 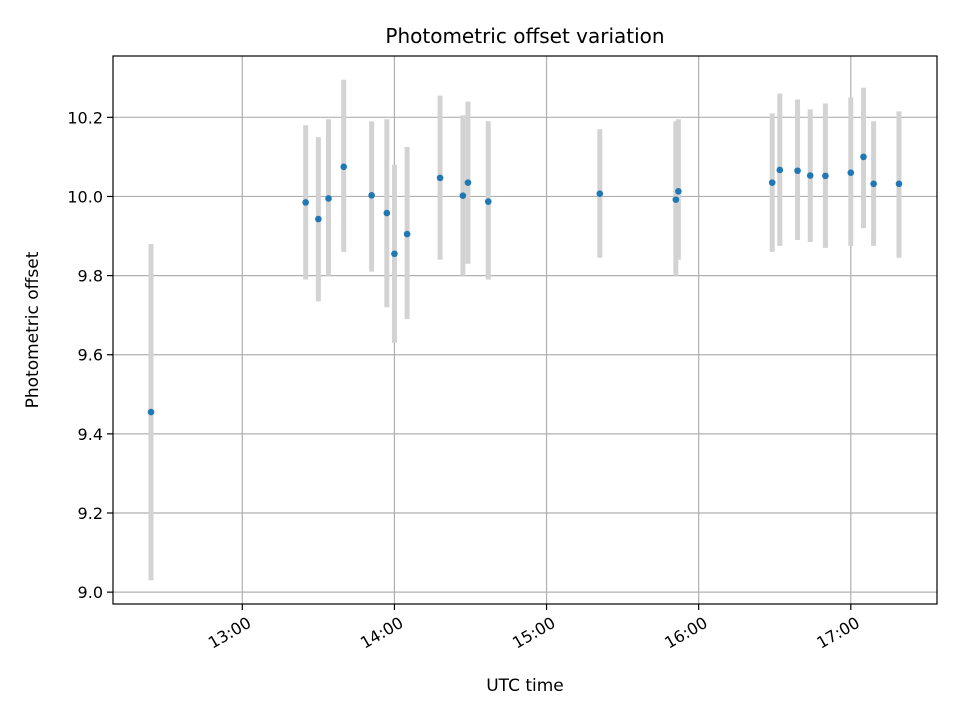 I want to click on y-tick-label: 9.0, so click(x=90, y=592).